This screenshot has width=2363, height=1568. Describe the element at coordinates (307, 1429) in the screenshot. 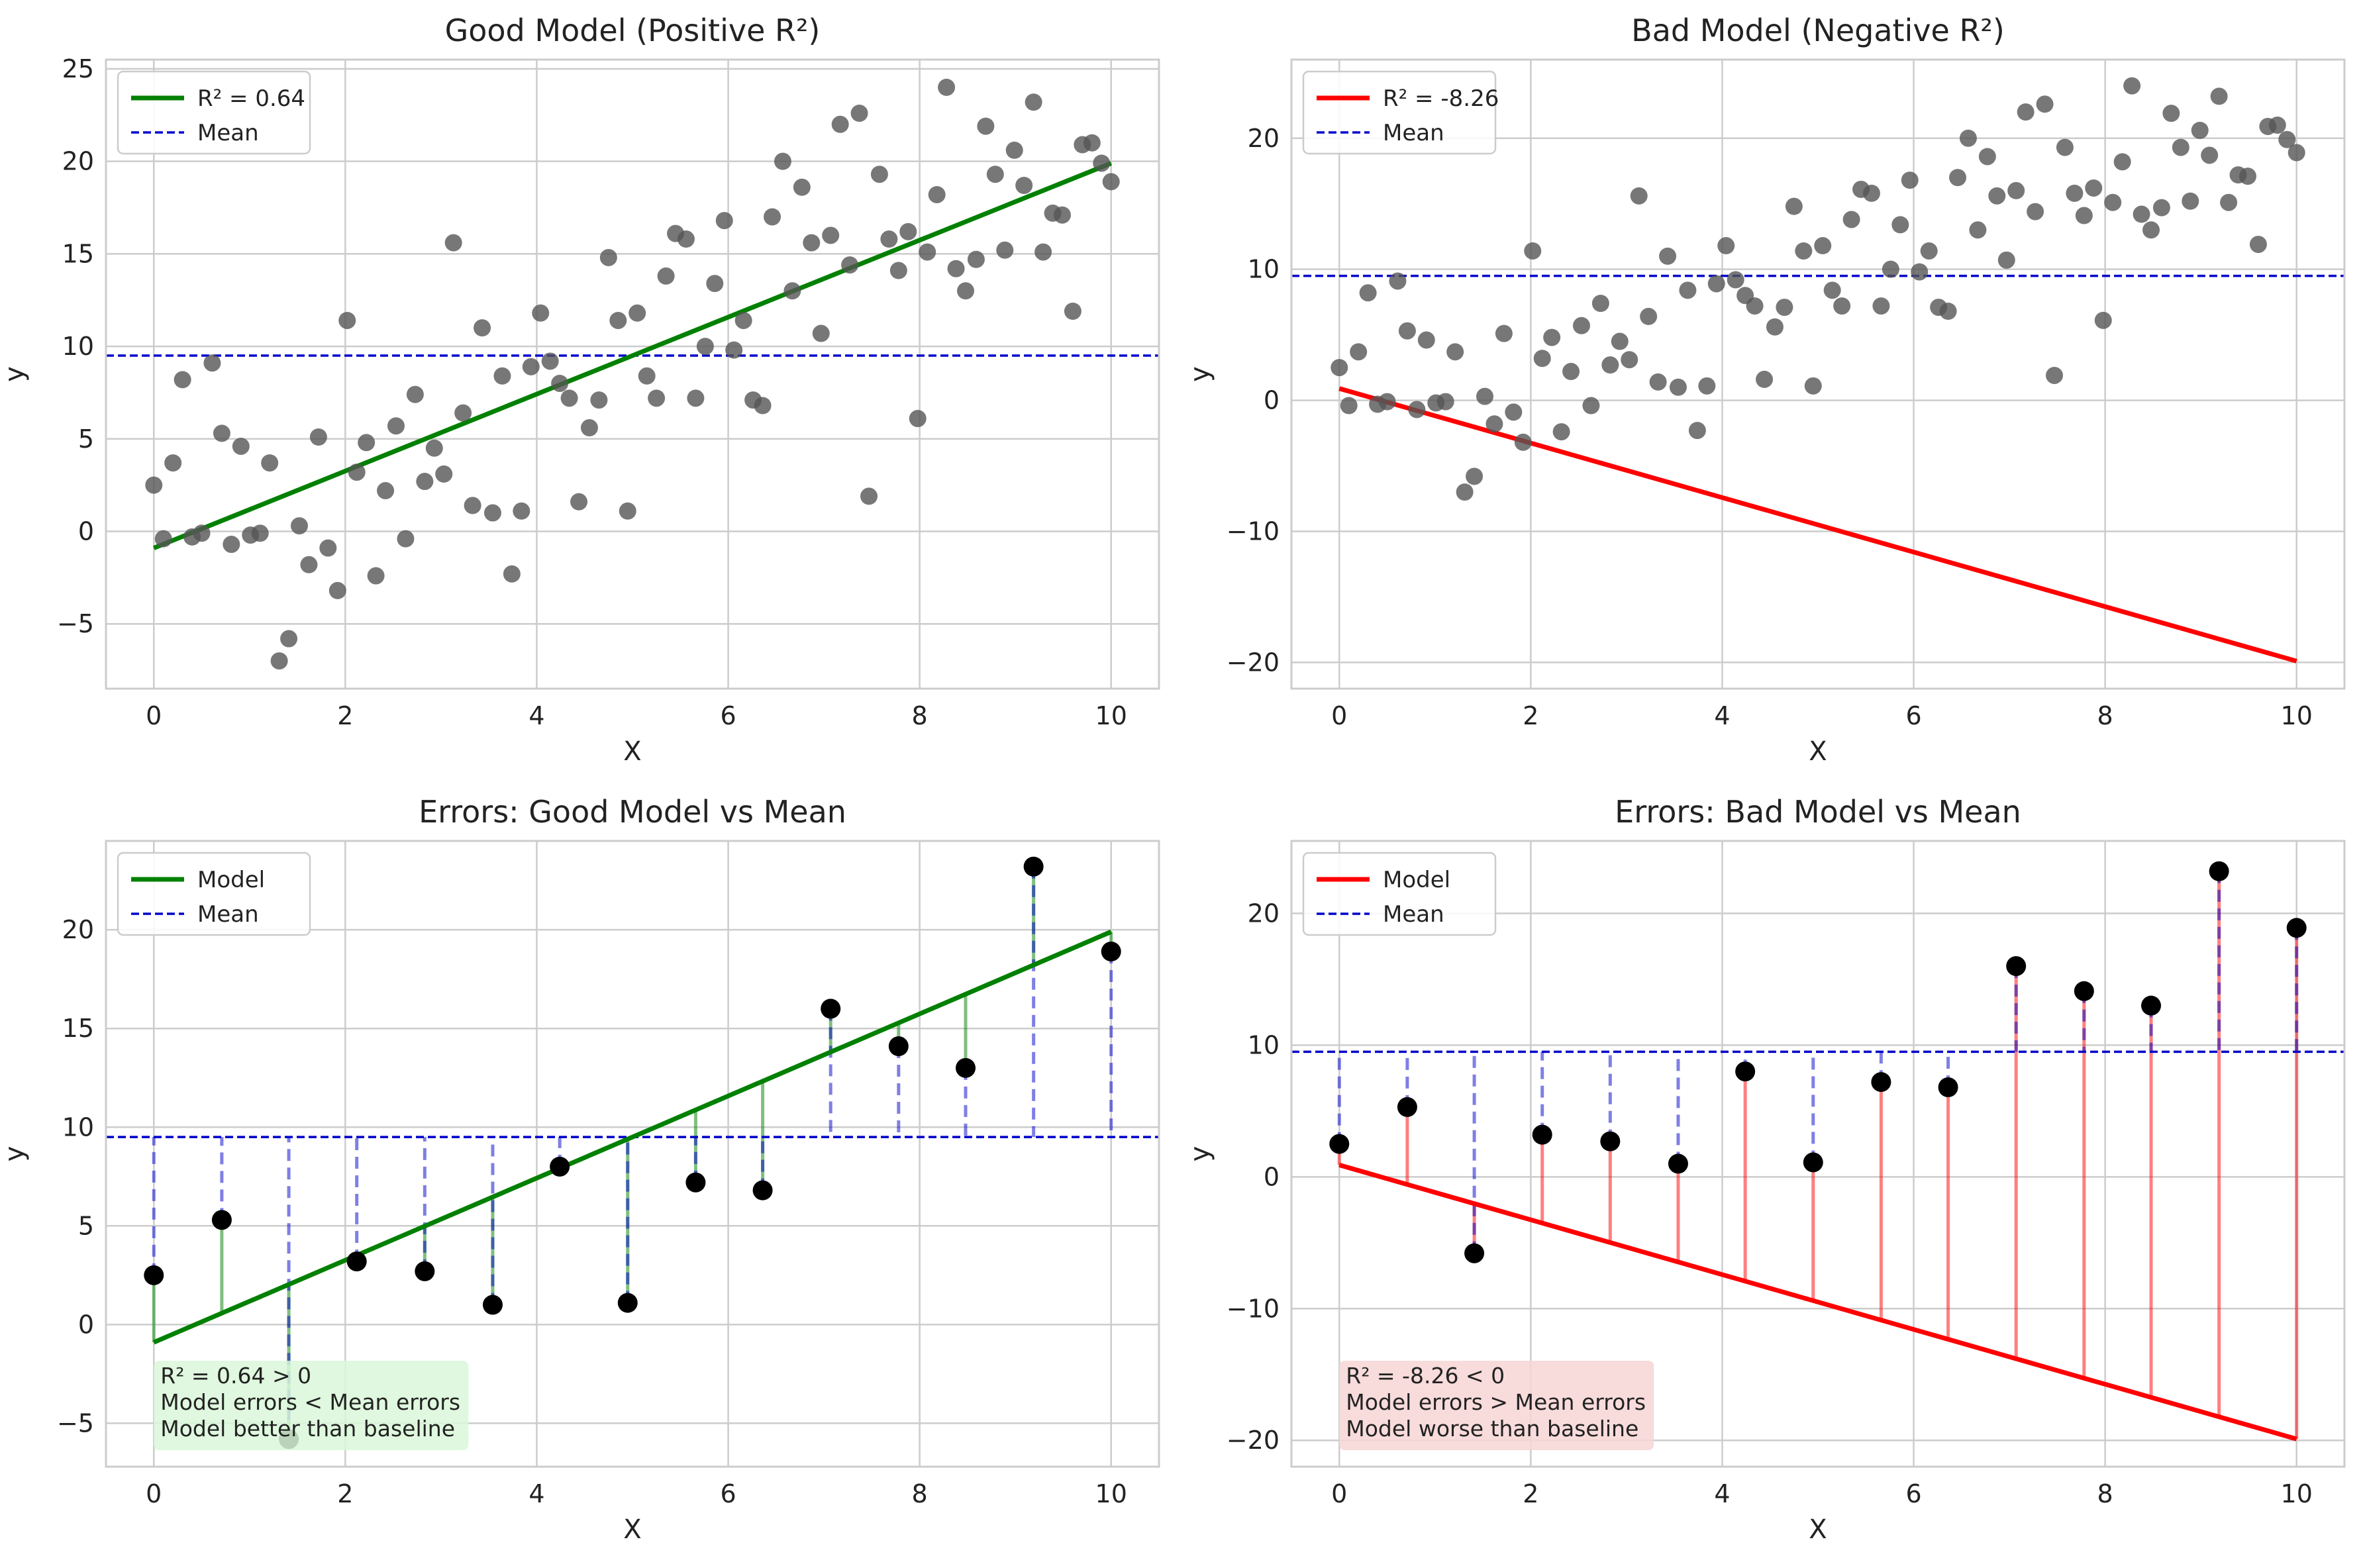

I see `annotation-text: Model better than baseline` at that location.